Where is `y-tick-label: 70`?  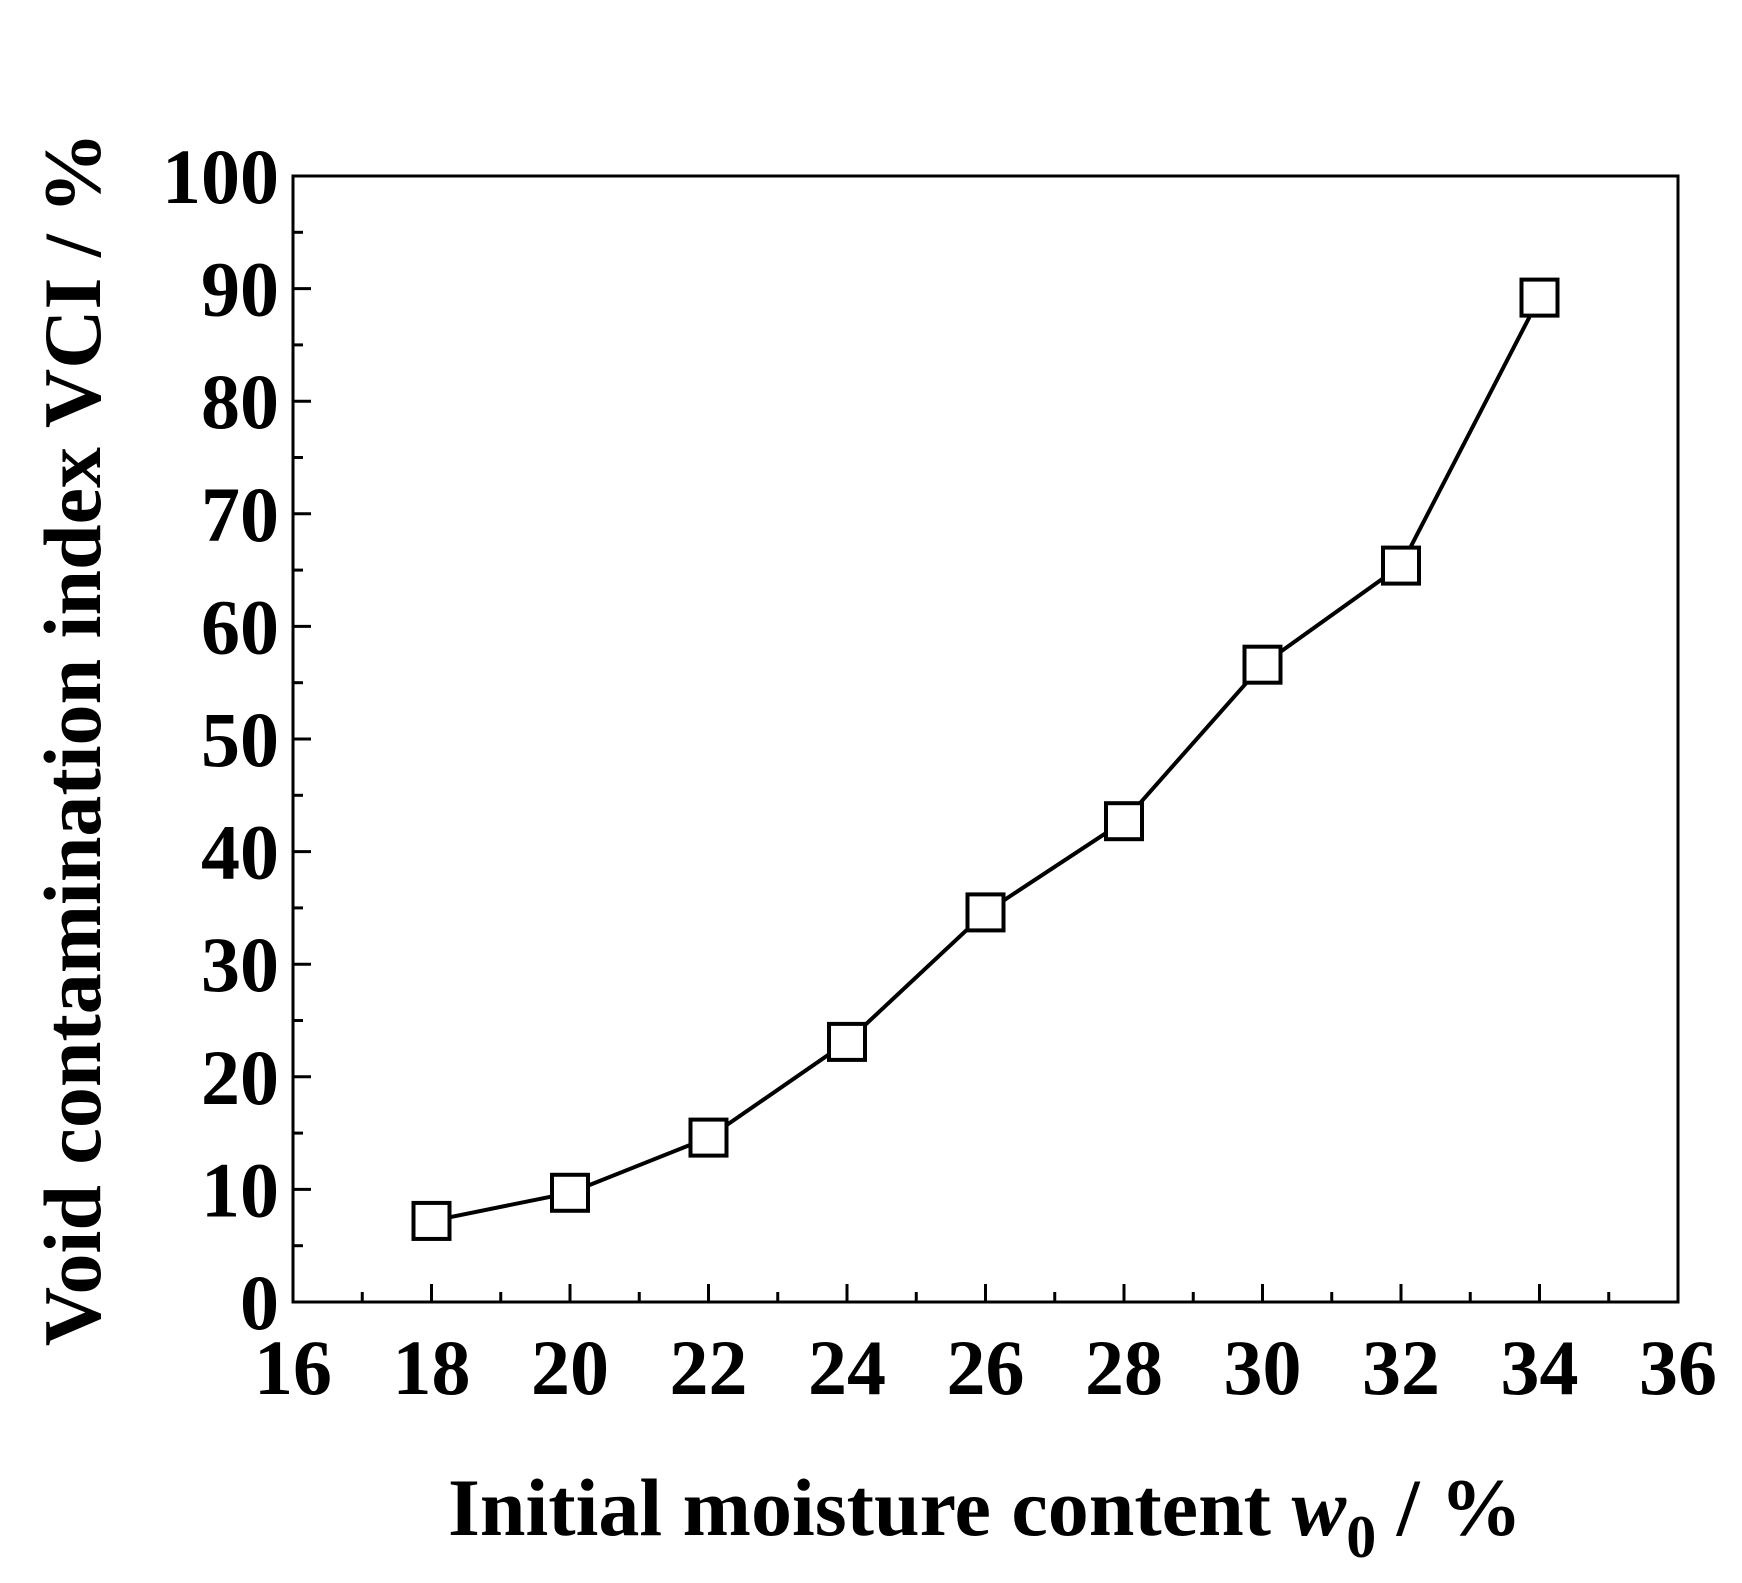 y-tick-label: 70 is located at coordinates (240, 514).